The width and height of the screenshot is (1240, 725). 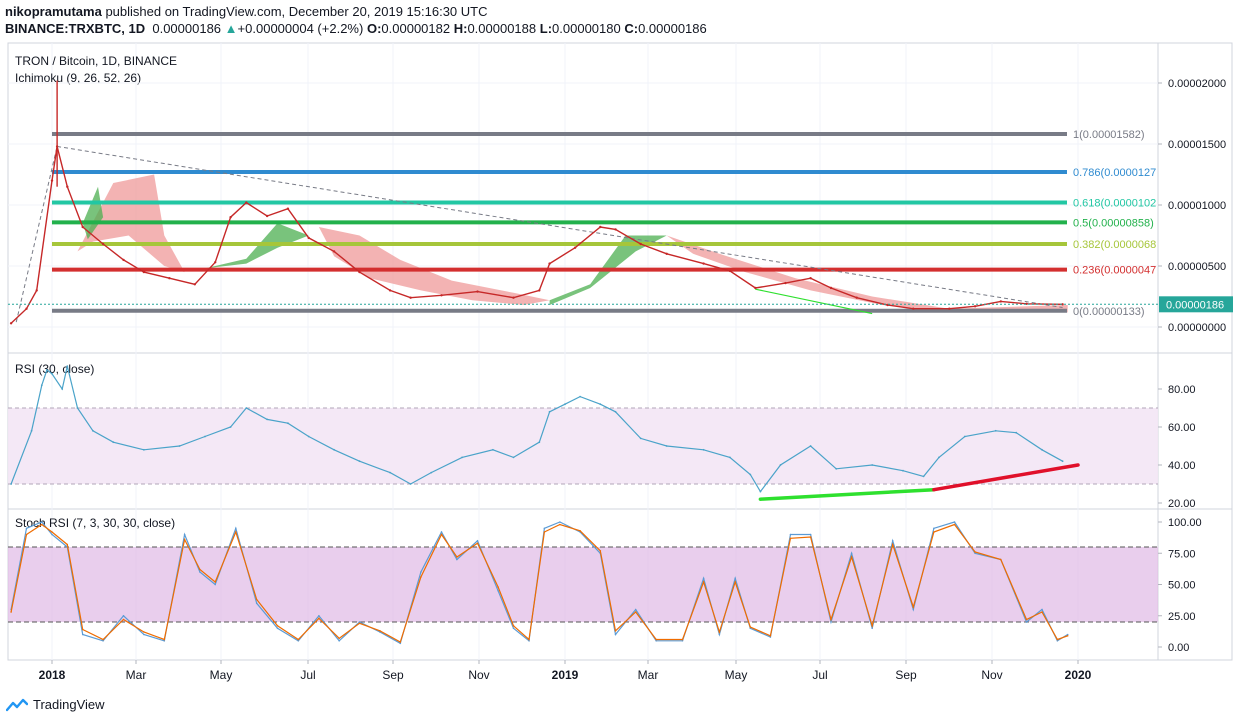 What do you see at coordinates (1197, 84) in the screenshot?
I see `price-tick-label: 0.00002000` at bounding box center [1197, 84].